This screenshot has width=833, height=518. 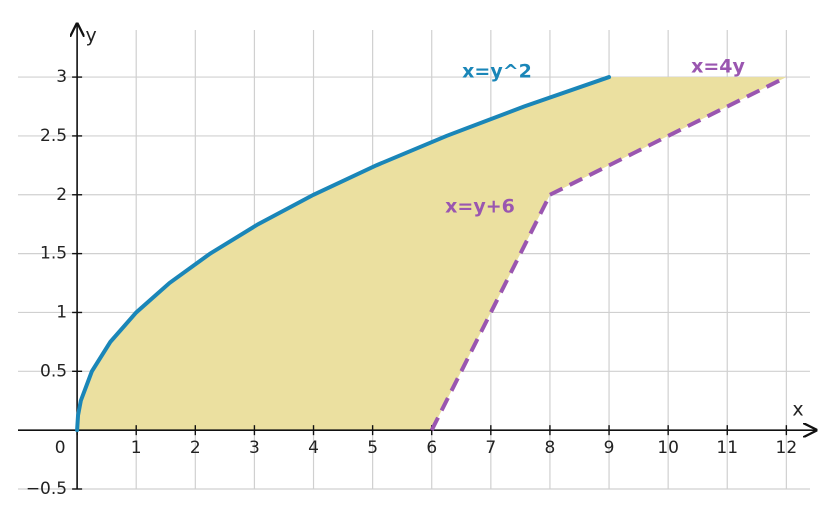 I want to click on x-tick-label: 8, so click(x=550, y=448).